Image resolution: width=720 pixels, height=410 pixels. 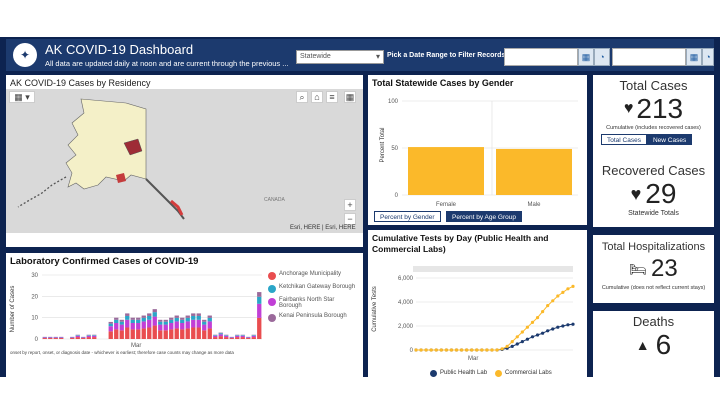 I want to click on lab-chart-title: Laboratory Confirmed Cases of COVID-19, so click(x=104, y=261).